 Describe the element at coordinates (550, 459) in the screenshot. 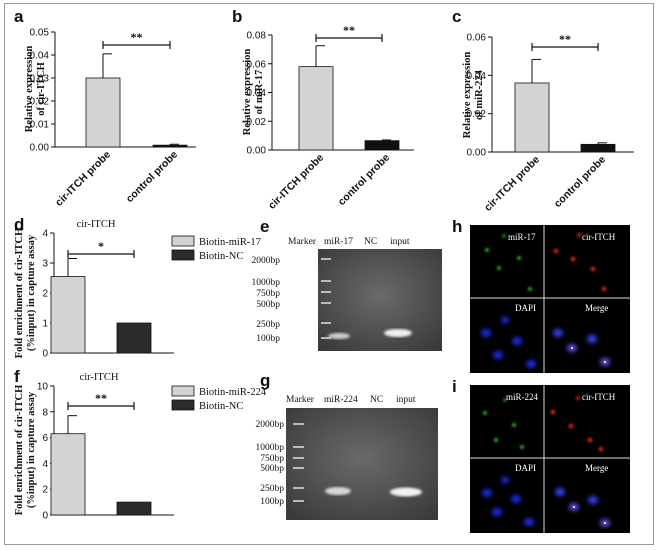

I see `micrograph-i: miR-224 cir-ITCH DAPI Merge` at that location.